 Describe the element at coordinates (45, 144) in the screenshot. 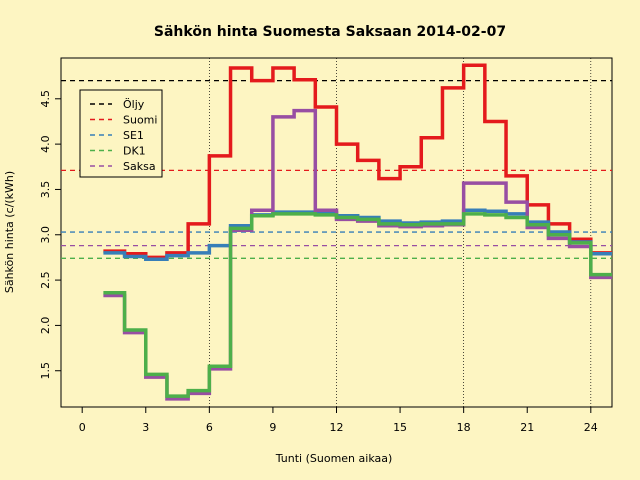

I see `y-tick-label: 4.0` at that location.